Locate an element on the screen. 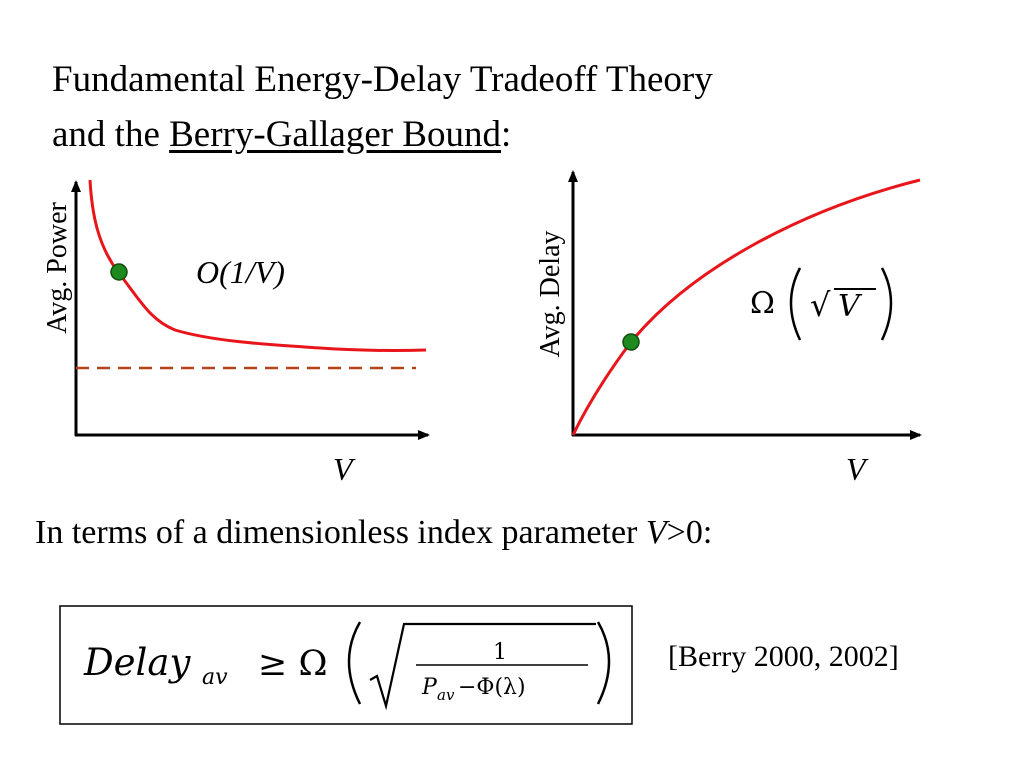  right-paren is located at coordinates (886, 304).